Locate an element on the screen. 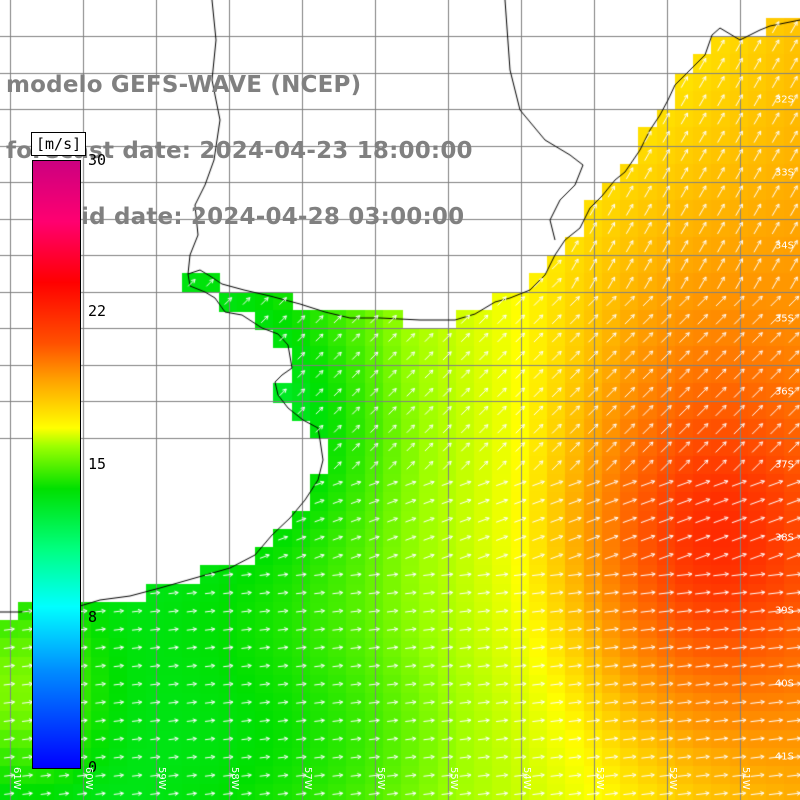  lat-label: 36S is located at coordinates (784, 392).